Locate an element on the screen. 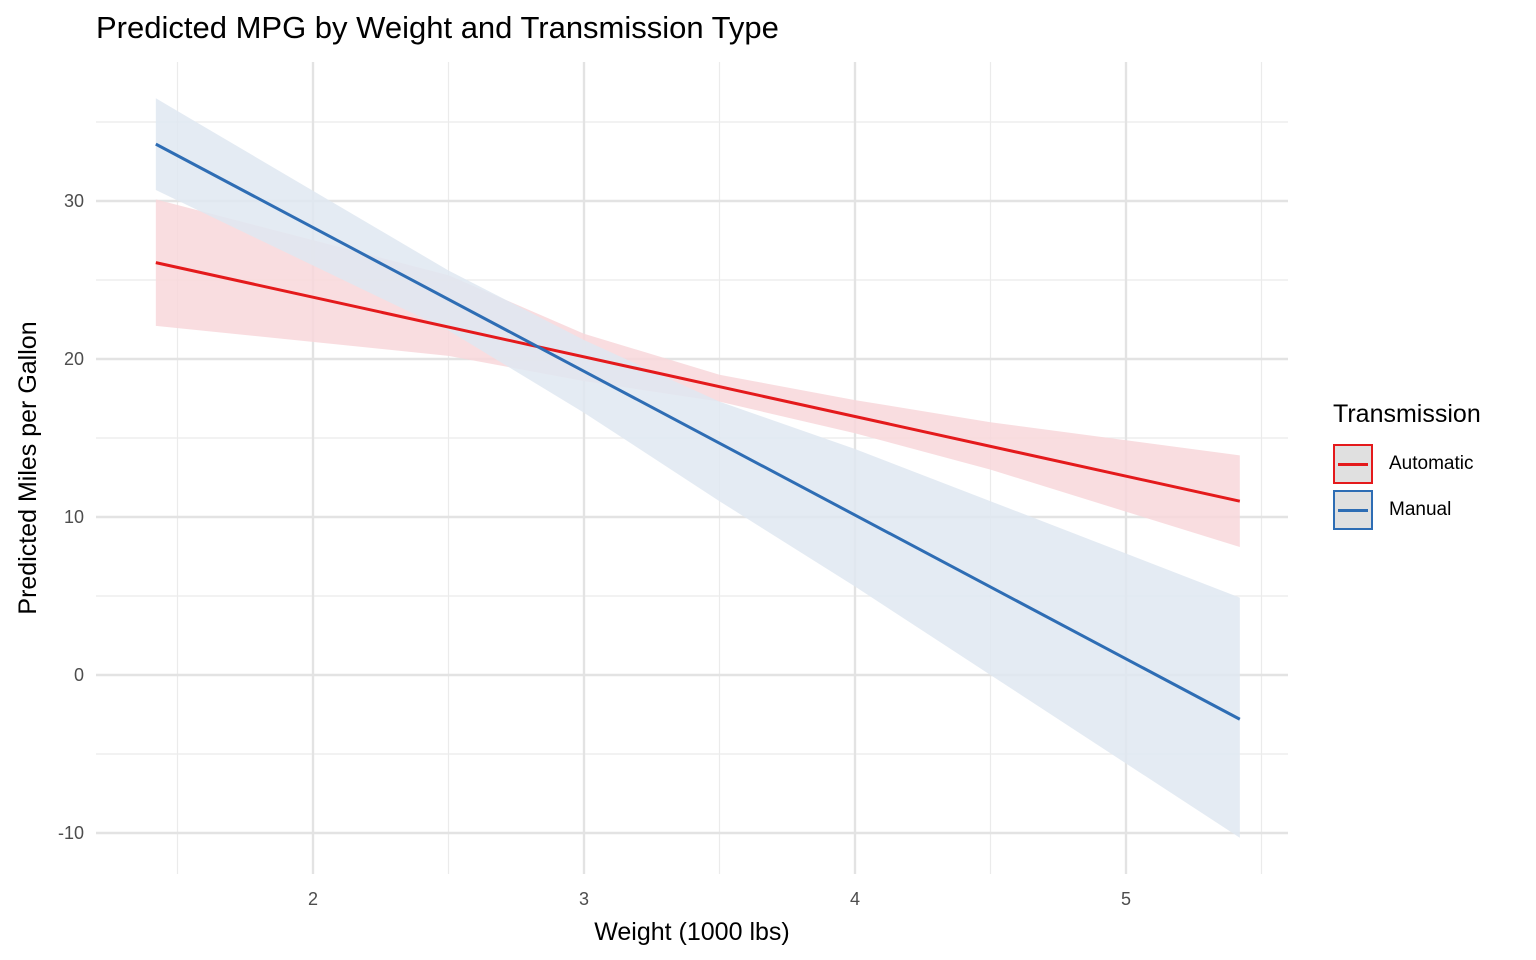  x-tick-label: 4 is located at coordinates (855, 899).